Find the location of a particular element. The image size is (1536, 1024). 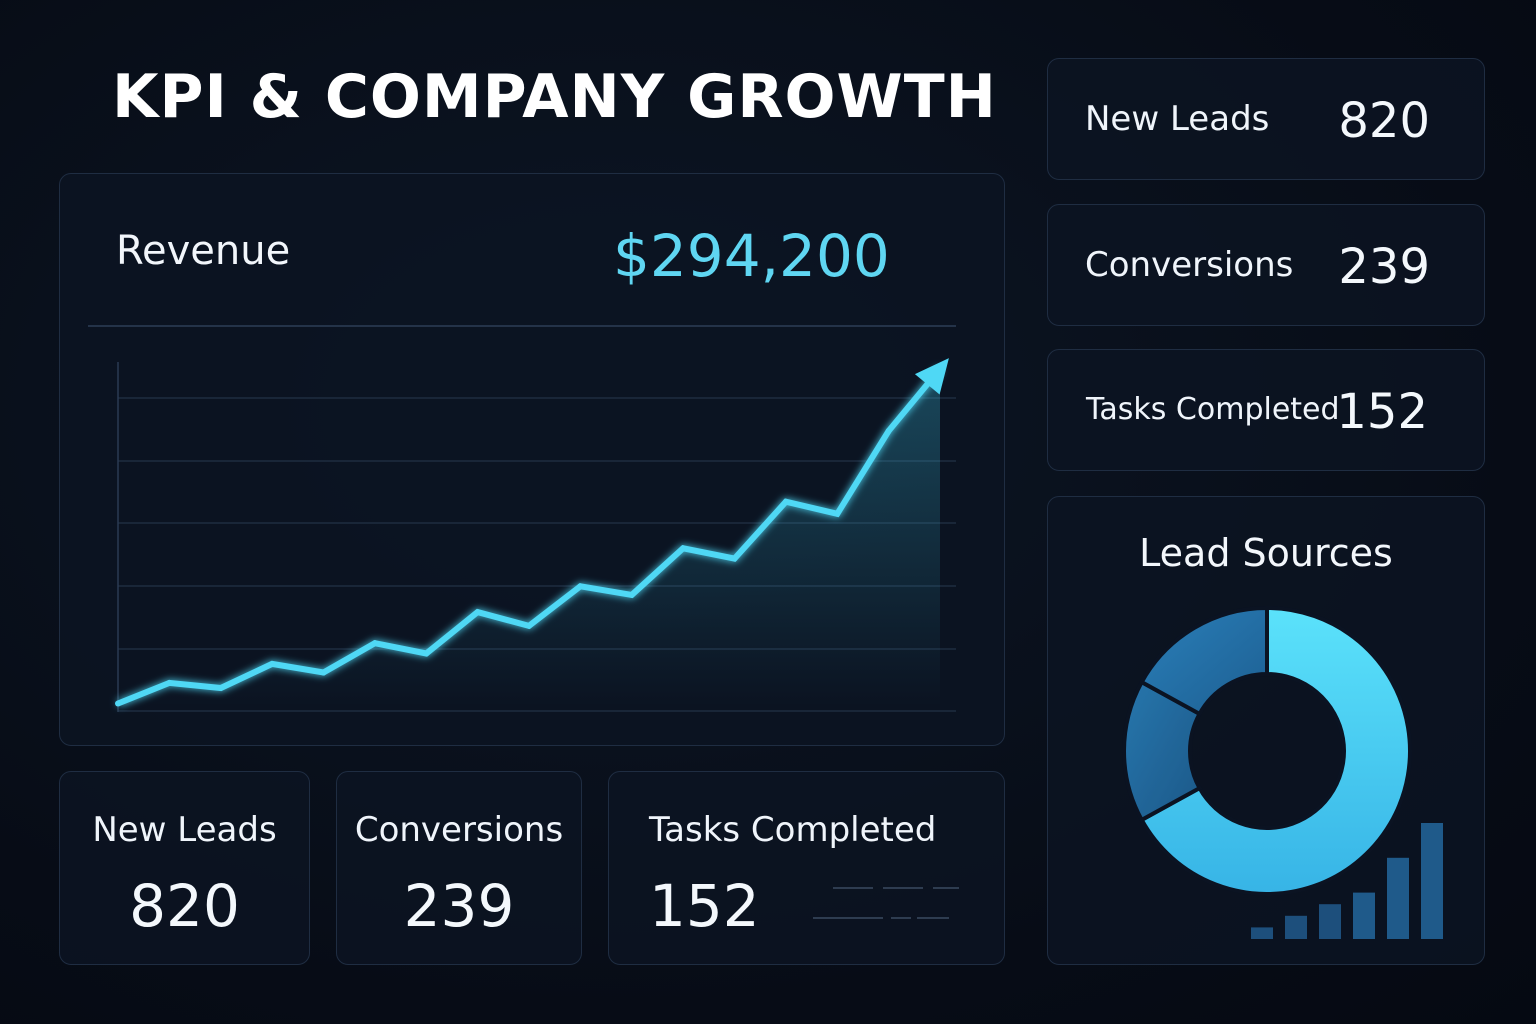

revenue-value: $294,200 is located at coordinates (751, 256).